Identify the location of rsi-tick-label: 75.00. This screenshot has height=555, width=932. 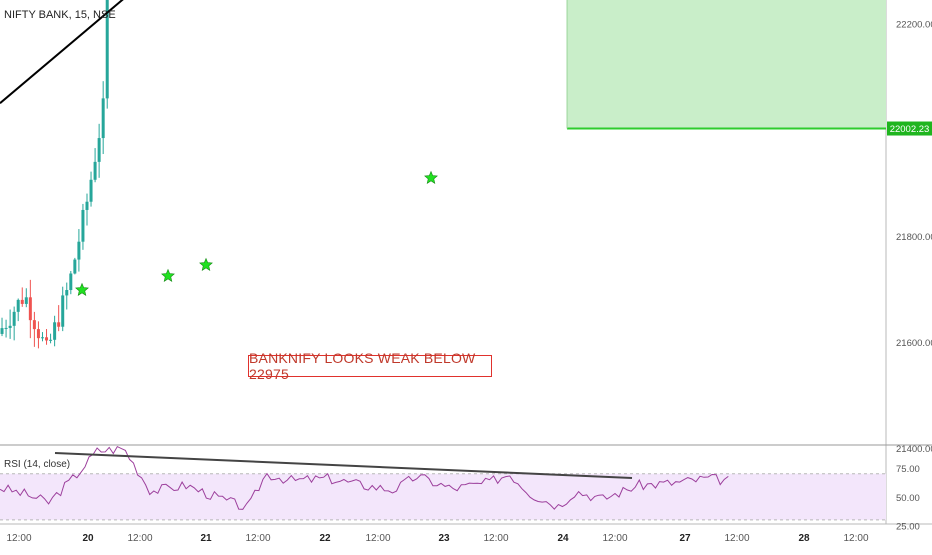
(908, 469).